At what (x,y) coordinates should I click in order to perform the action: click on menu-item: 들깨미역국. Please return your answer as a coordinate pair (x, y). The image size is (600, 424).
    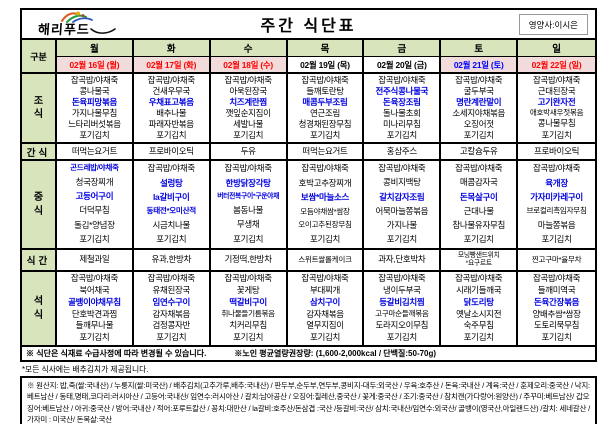
    Looking at the image, I should click on (556, 289).